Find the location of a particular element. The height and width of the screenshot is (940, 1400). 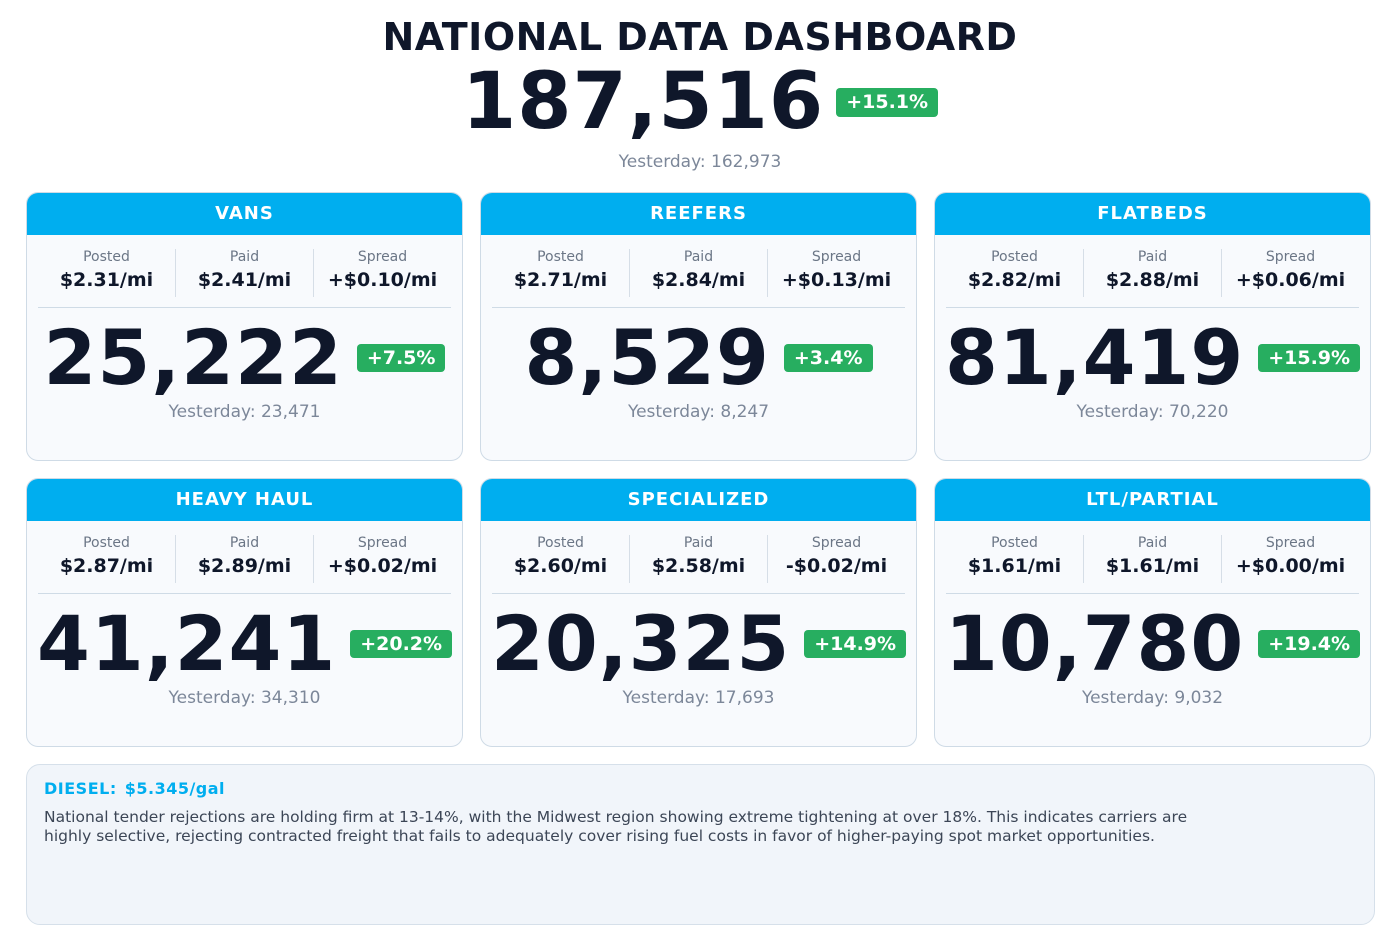

rate-value: $2.41/mi is located at coordinates (244, 280).